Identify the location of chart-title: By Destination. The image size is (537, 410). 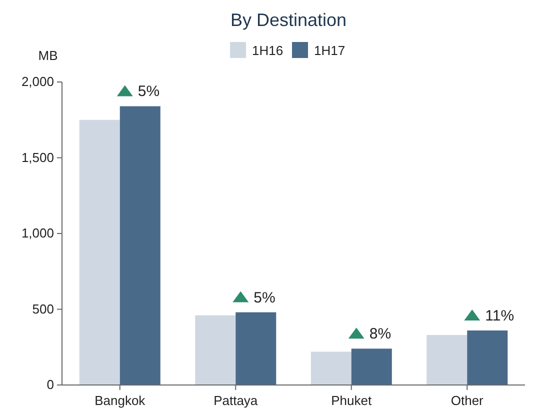
(288, 20).